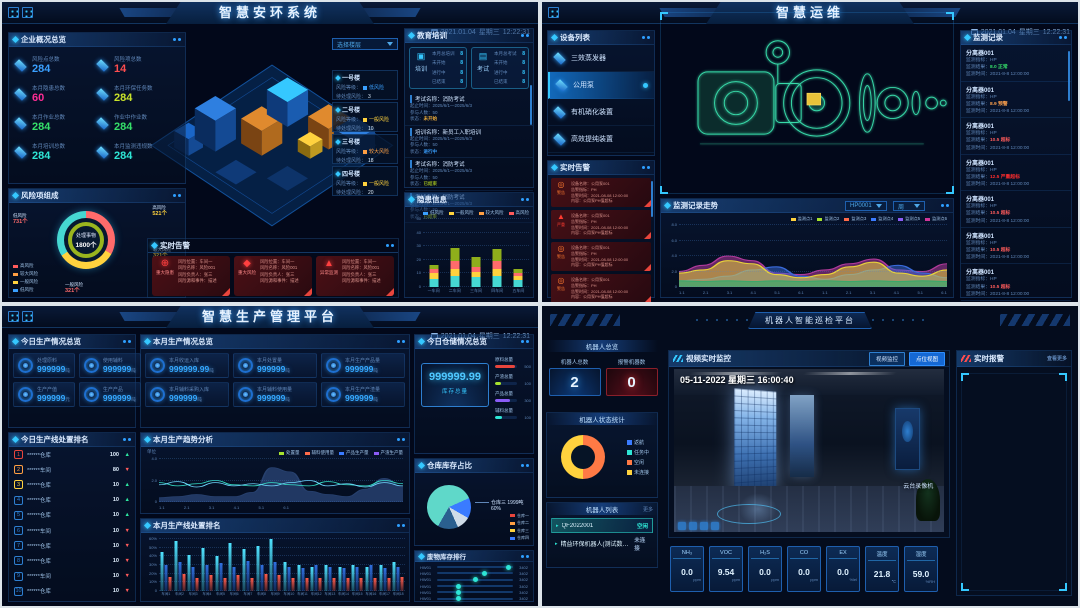 This screenshot has height=608, width=1080. I want to click on video-feed: 05-11-2022 星期三 16:00:40 云台录像机, so click(809, 450).